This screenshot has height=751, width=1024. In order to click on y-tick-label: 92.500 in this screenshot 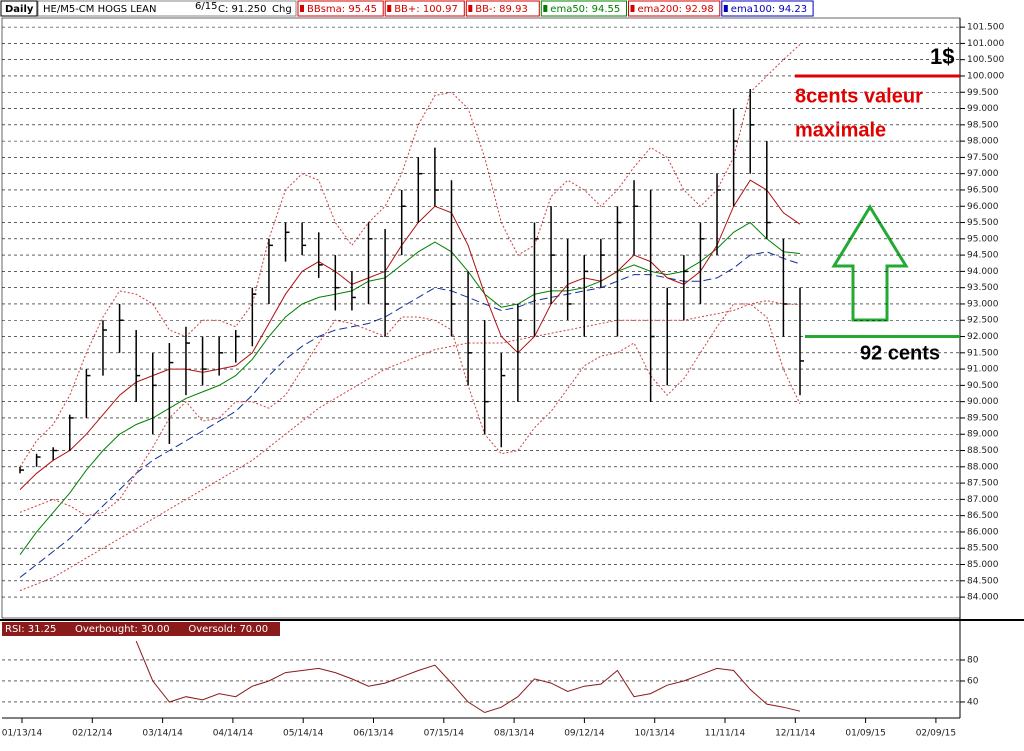, I will do `click(983, 321)`.